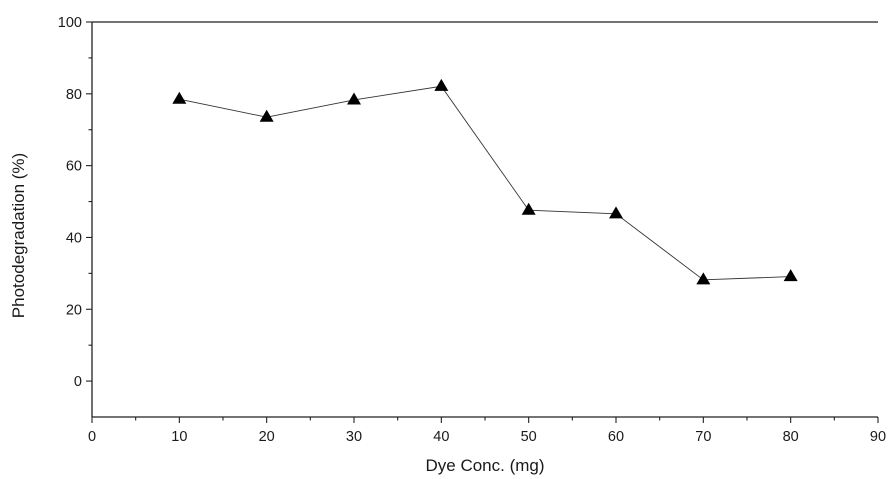  I want to click on y-tick-label: 100, so click(70, 23).